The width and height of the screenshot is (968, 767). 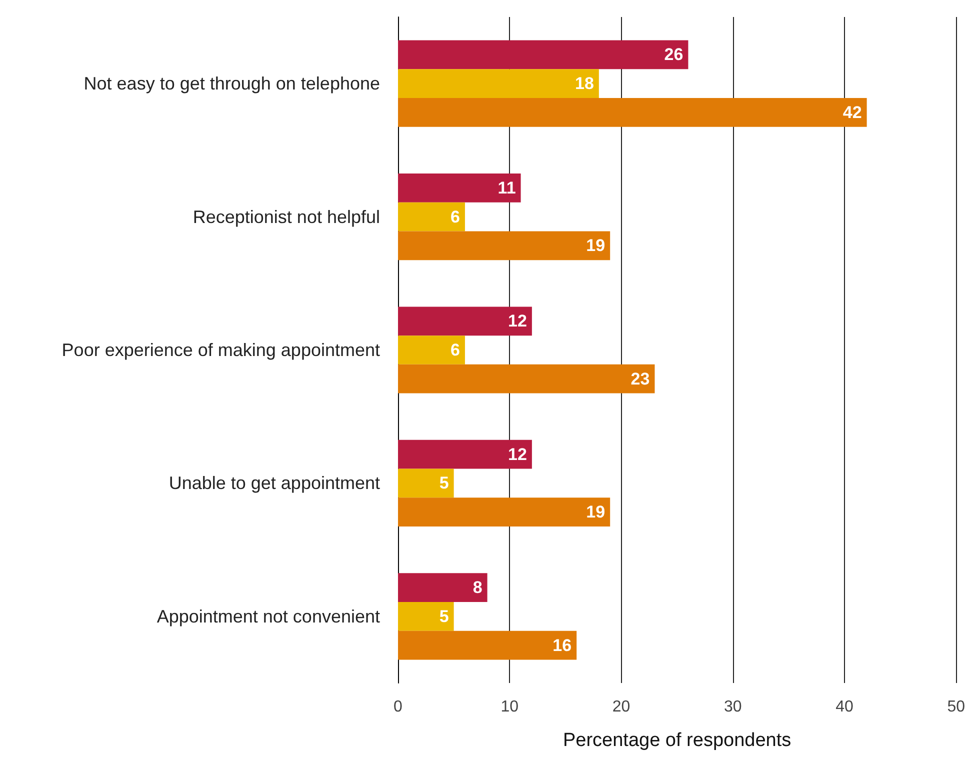 I want to click on y-tick-label: Unable to get appointment, so click(x=274, y=483).